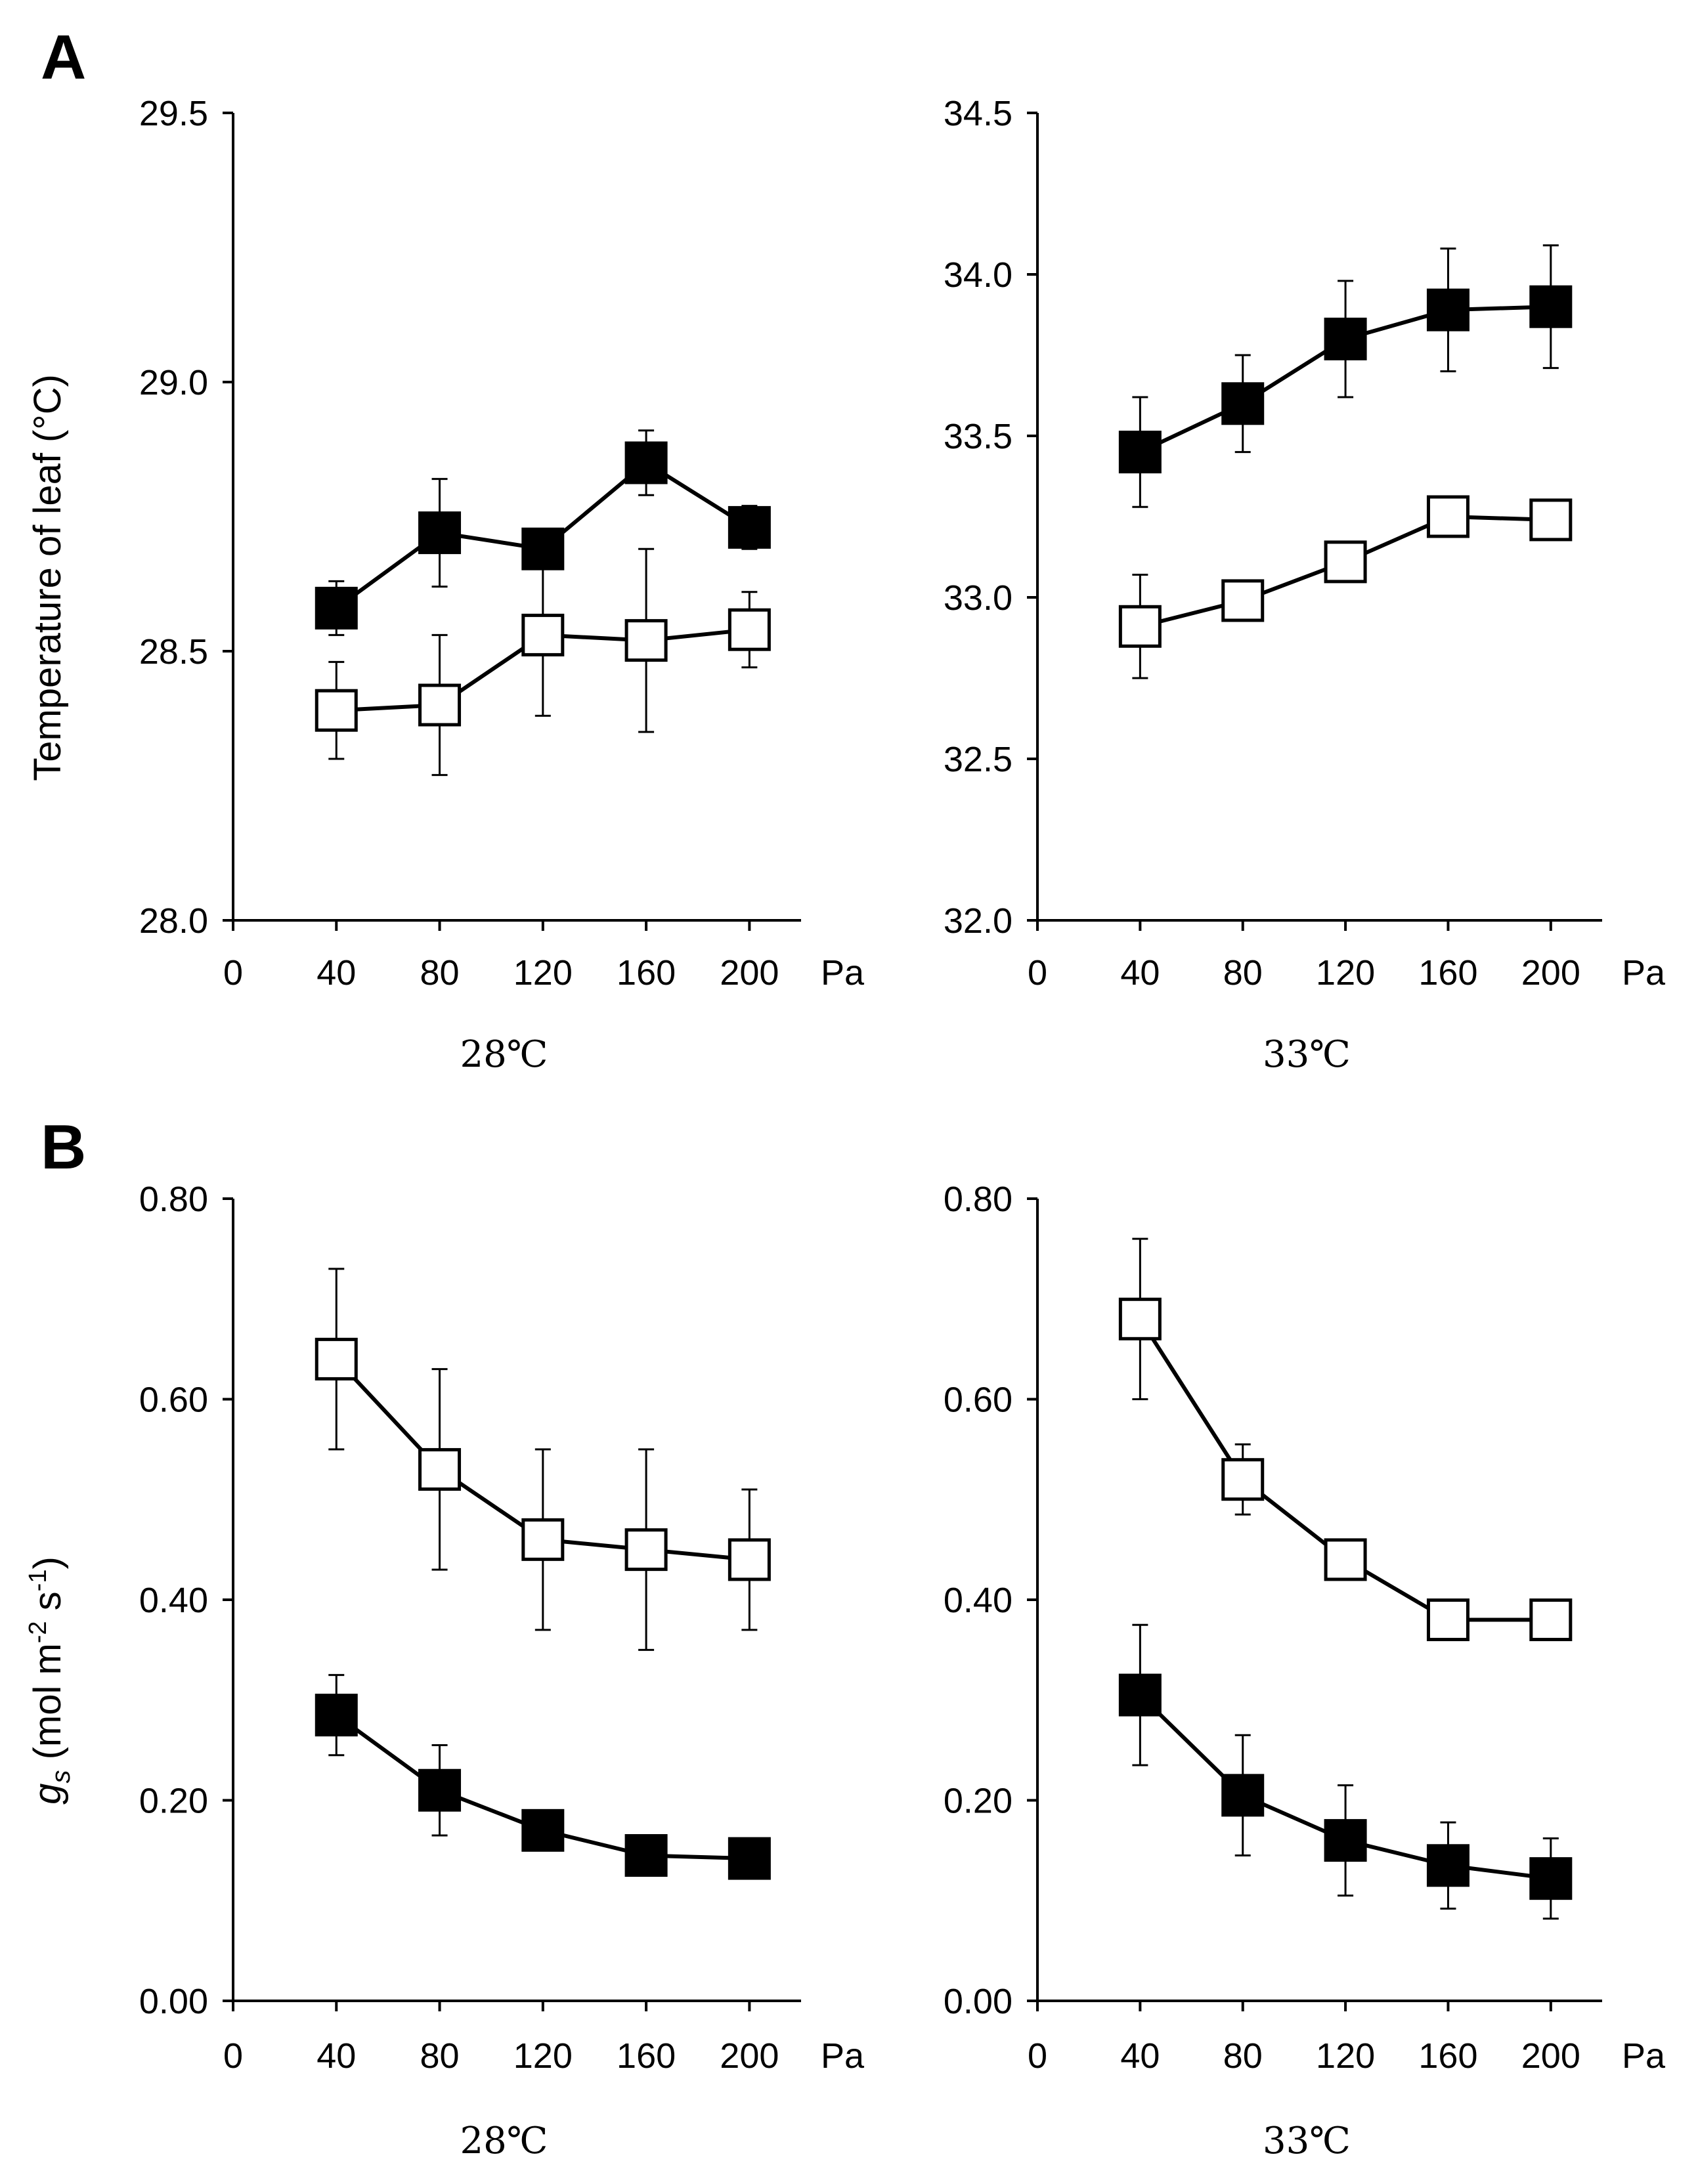 Image resolution: width=1698 pixels, height=2184 pixels. What do you see at coordinates (173, 113) in the screenshot?
I see `y-tick-label: 29.5` at bounding box center [173, 113].